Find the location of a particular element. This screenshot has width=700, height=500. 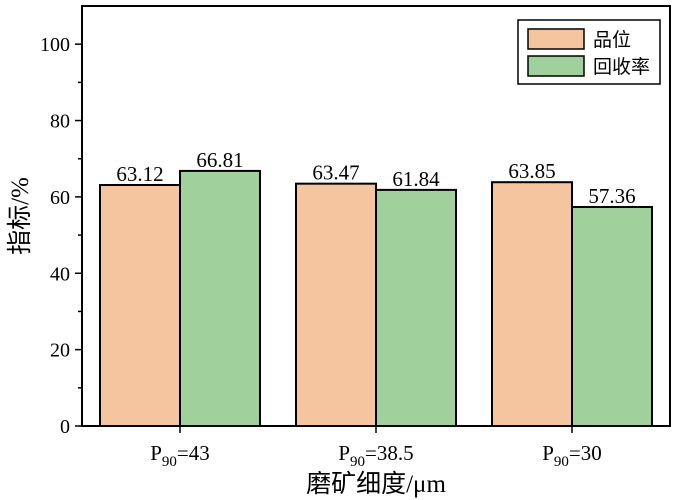

y-ticks-layer: 0 20 40 60 80 100 is located at coordinates (61, 236).